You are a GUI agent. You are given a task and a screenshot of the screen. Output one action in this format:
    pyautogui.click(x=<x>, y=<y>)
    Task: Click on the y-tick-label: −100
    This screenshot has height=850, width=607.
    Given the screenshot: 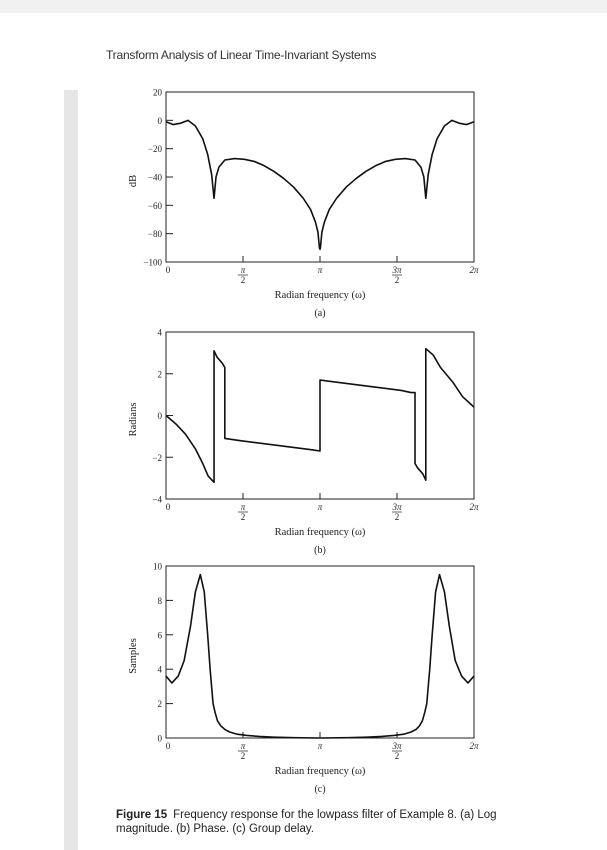 What is the action you would take?
    pyautogui.click(x=152, y=263)
    